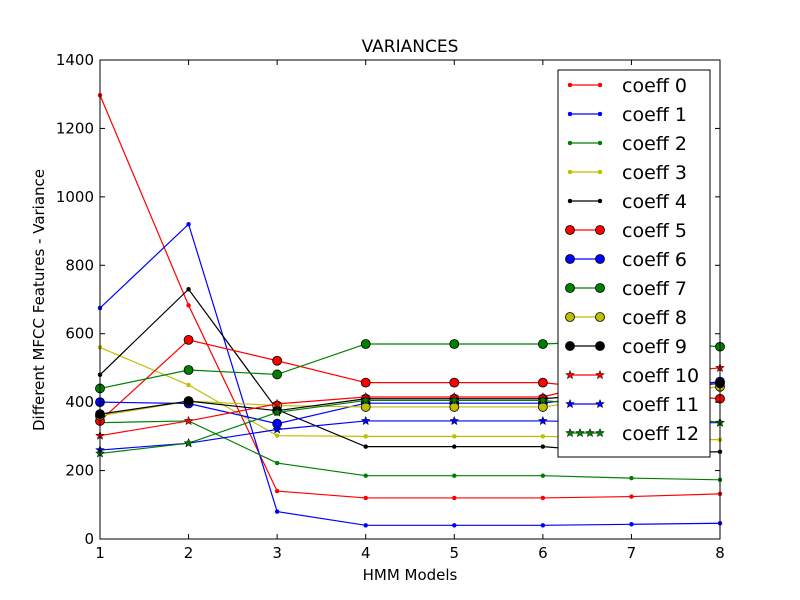  Describe the element at coordinates (570, 374) in the screenshot. I see `legend-marker-coeff-10-start` at that location.